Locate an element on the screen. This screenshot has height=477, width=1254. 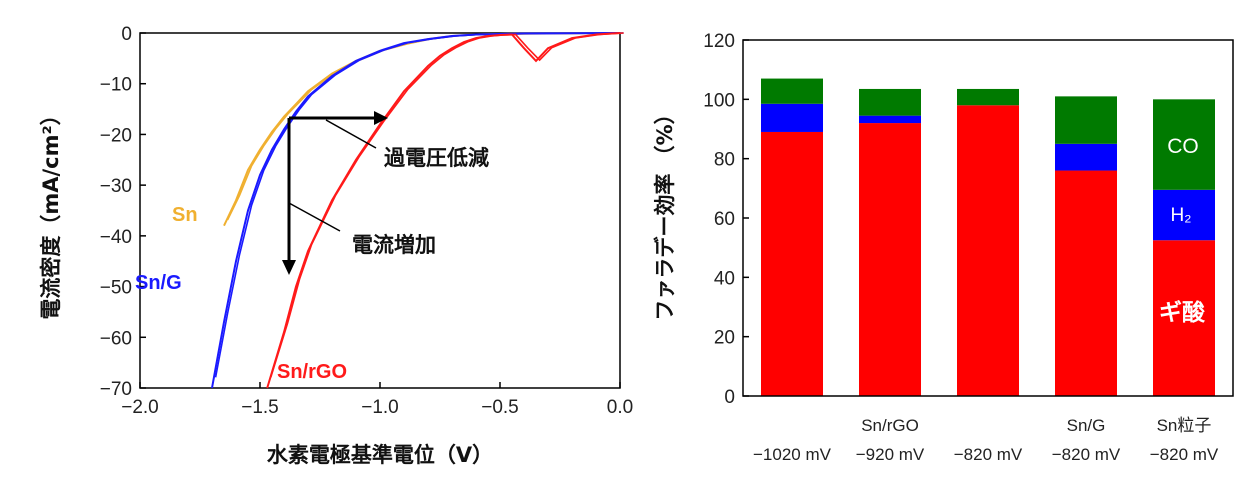
left-x-tick-label: −1.0 is located at coordinates (380, 407).